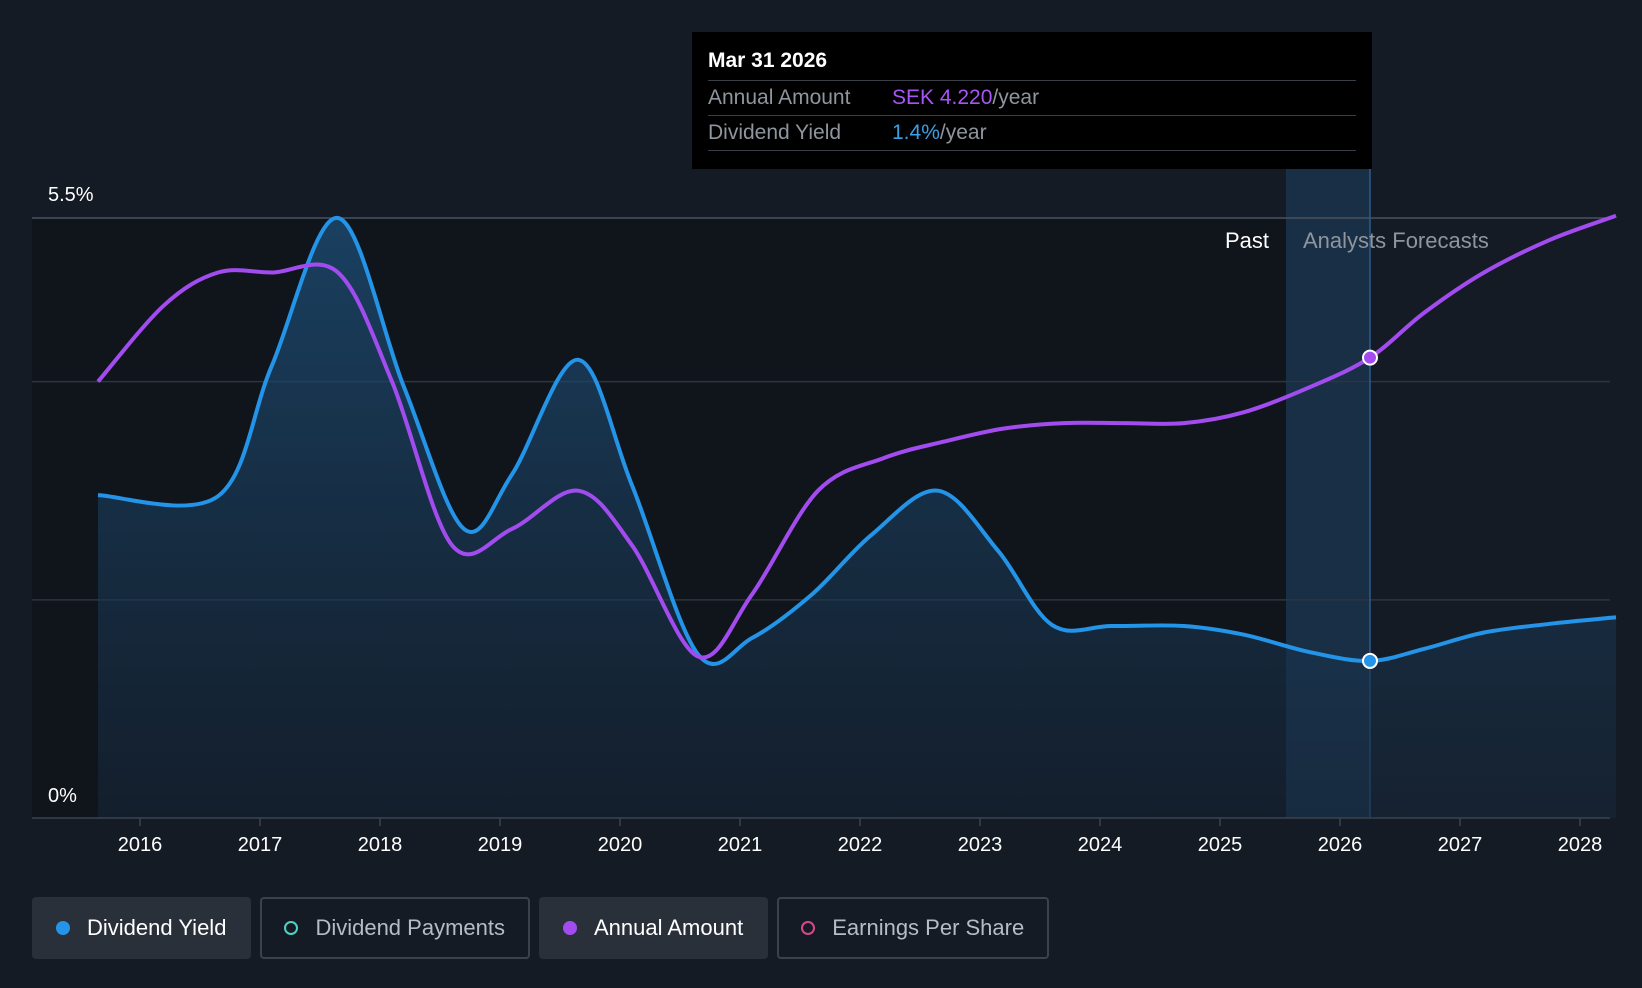 The image size is (1642, 988). Describe the element at coordinates (62, 796) in the screenshot. I see `y-tick-bottom: 0%` at that location.